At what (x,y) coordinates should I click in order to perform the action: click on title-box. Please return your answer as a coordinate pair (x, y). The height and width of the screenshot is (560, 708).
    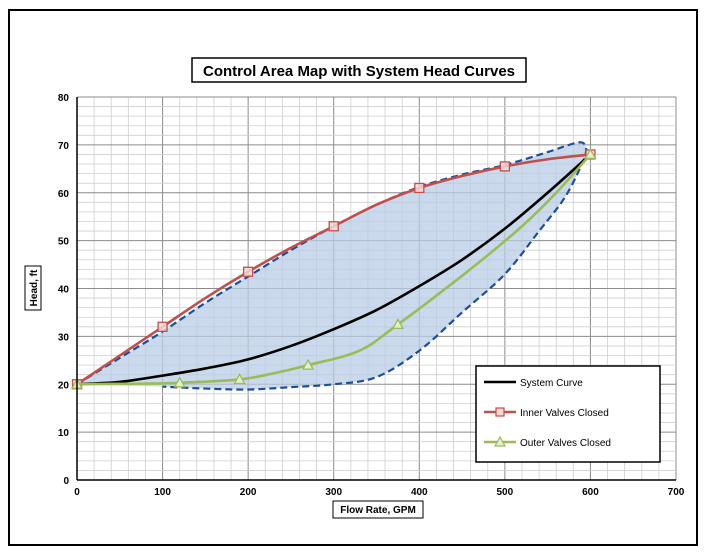
    Looking at the image, I should click on (359, 70).